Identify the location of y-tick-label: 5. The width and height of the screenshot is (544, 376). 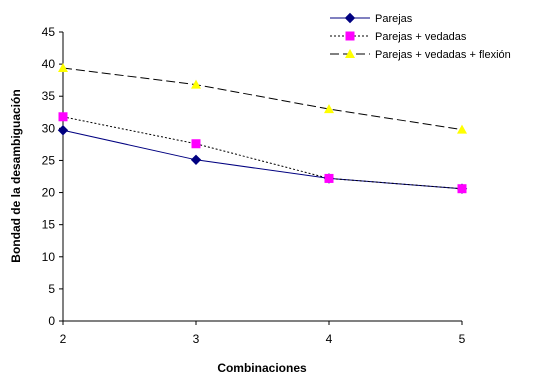
(51, 289).